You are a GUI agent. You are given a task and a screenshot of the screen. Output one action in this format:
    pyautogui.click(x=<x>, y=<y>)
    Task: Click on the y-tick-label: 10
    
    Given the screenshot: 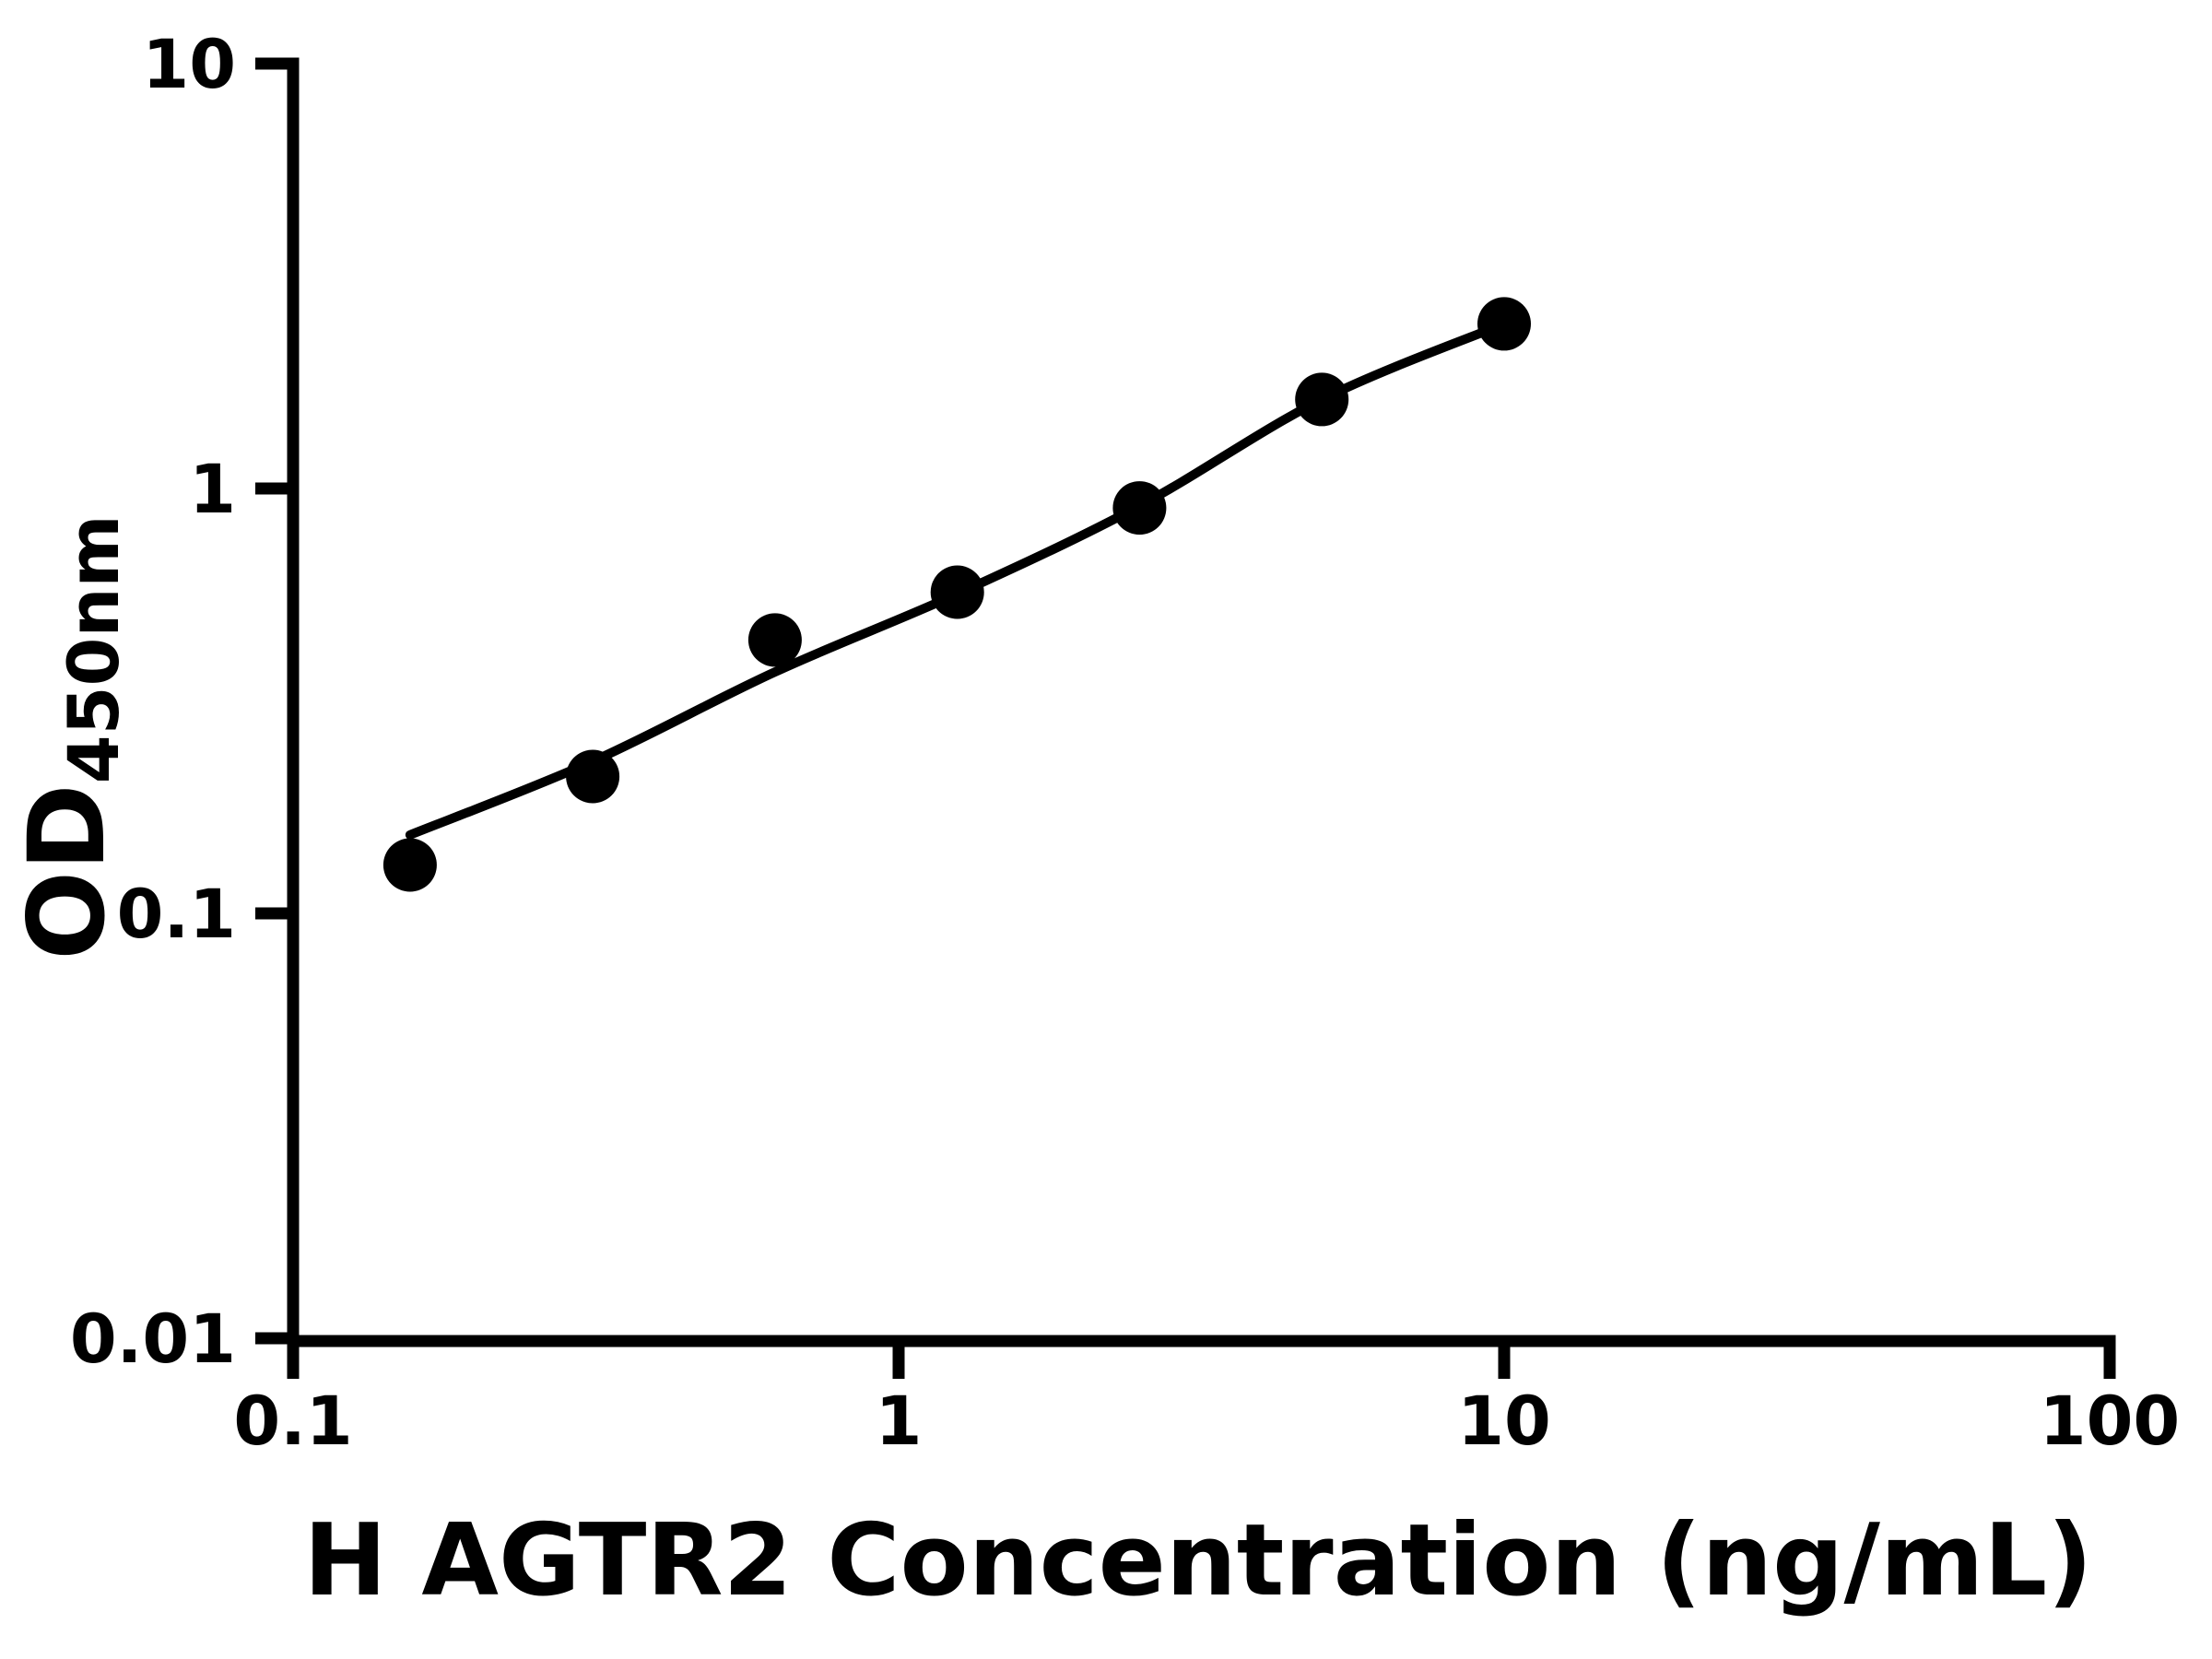 What is the action you would take?
    pyautogui.click(x=189, y=65)
    